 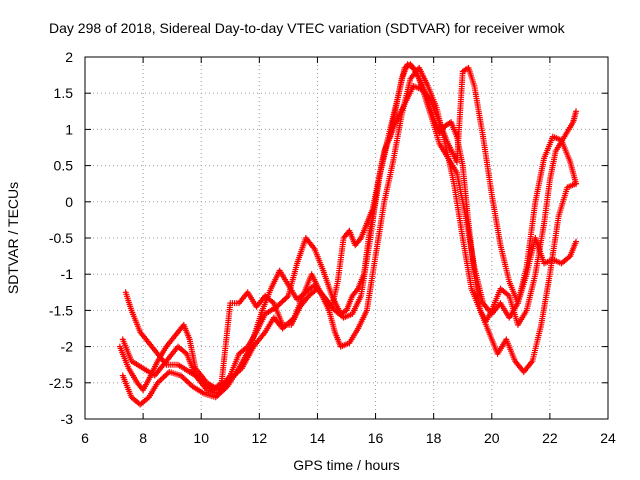 I want to click on x-axis-title: GPS time / hours, so click(x=346, y=465).